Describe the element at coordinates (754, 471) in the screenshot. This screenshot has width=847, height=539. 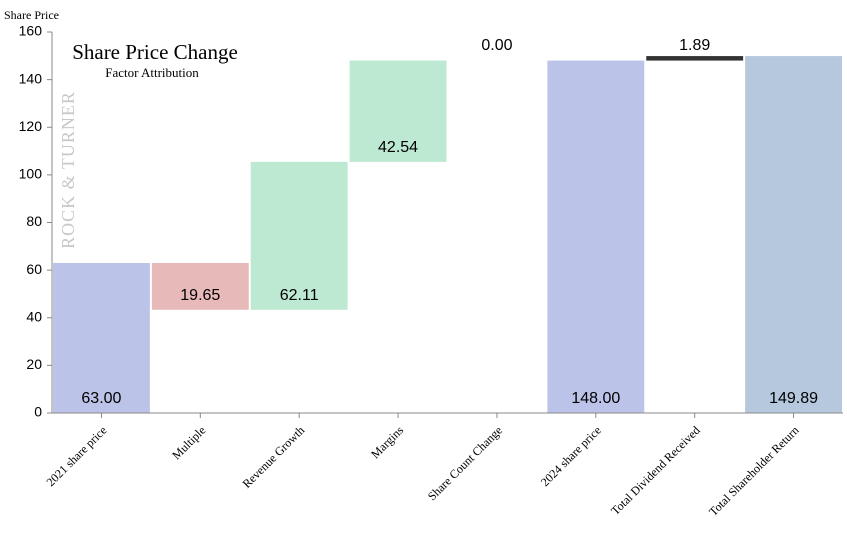
I see `x-tick-label: Total Shareholder Return` at that location.